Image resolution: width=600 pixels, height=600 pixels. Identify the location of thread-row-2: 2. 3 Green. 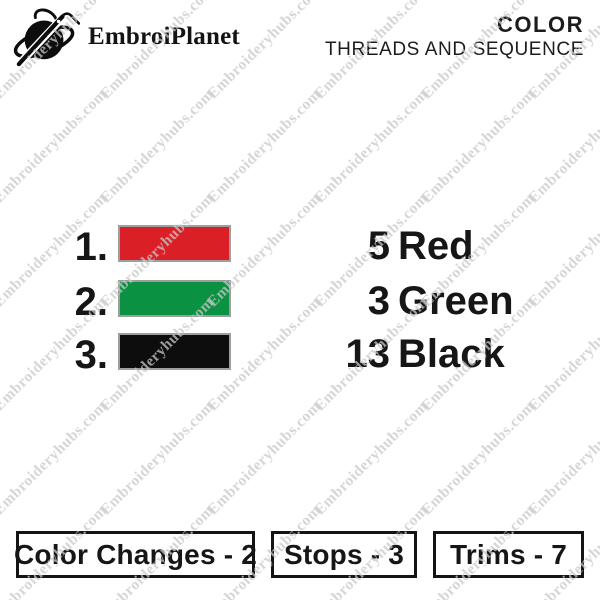
(300, 301).